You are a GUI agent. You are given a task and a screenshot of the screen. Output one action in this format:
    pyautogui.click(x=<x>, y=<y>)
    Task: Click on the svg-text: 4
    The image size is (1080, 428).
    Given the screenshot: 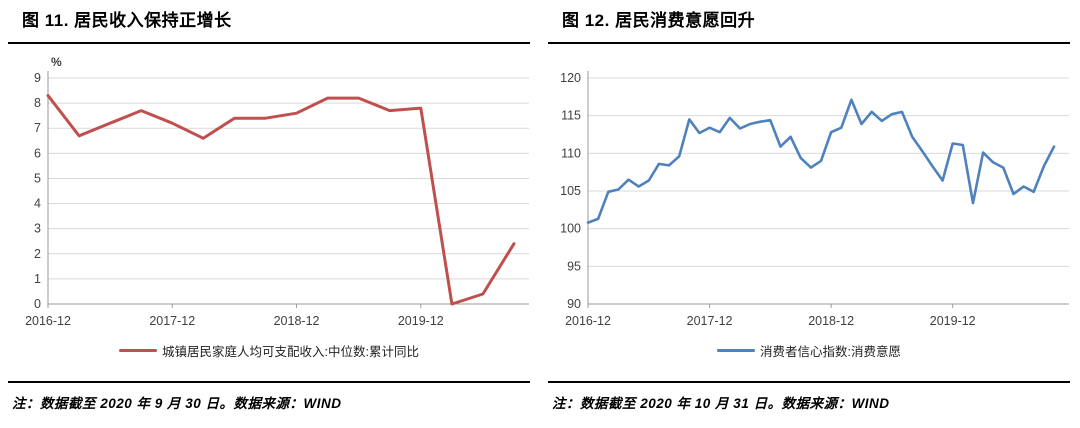 What is the action you would take?
    pyautogui.click(x=37, y=204)
    